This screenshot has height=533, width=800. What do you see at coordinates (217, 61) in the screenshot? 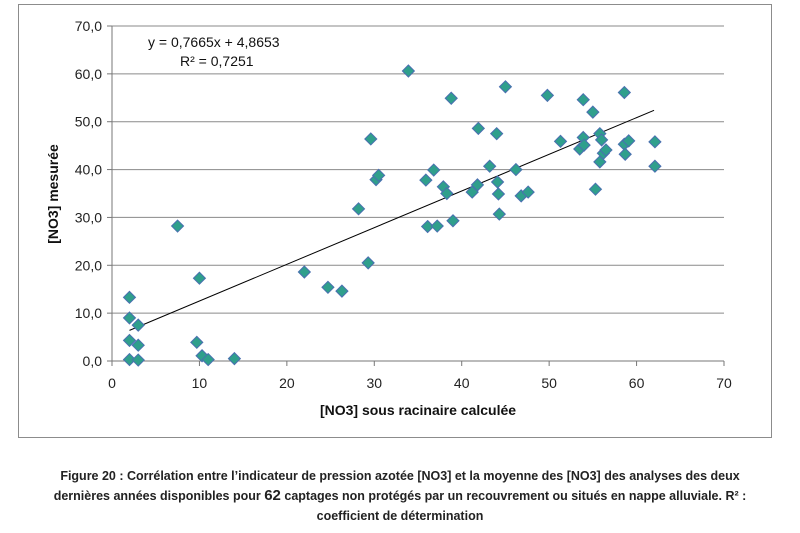
I see `r-squared-label: R² = 0,7251` at bounding box center [217, 61].